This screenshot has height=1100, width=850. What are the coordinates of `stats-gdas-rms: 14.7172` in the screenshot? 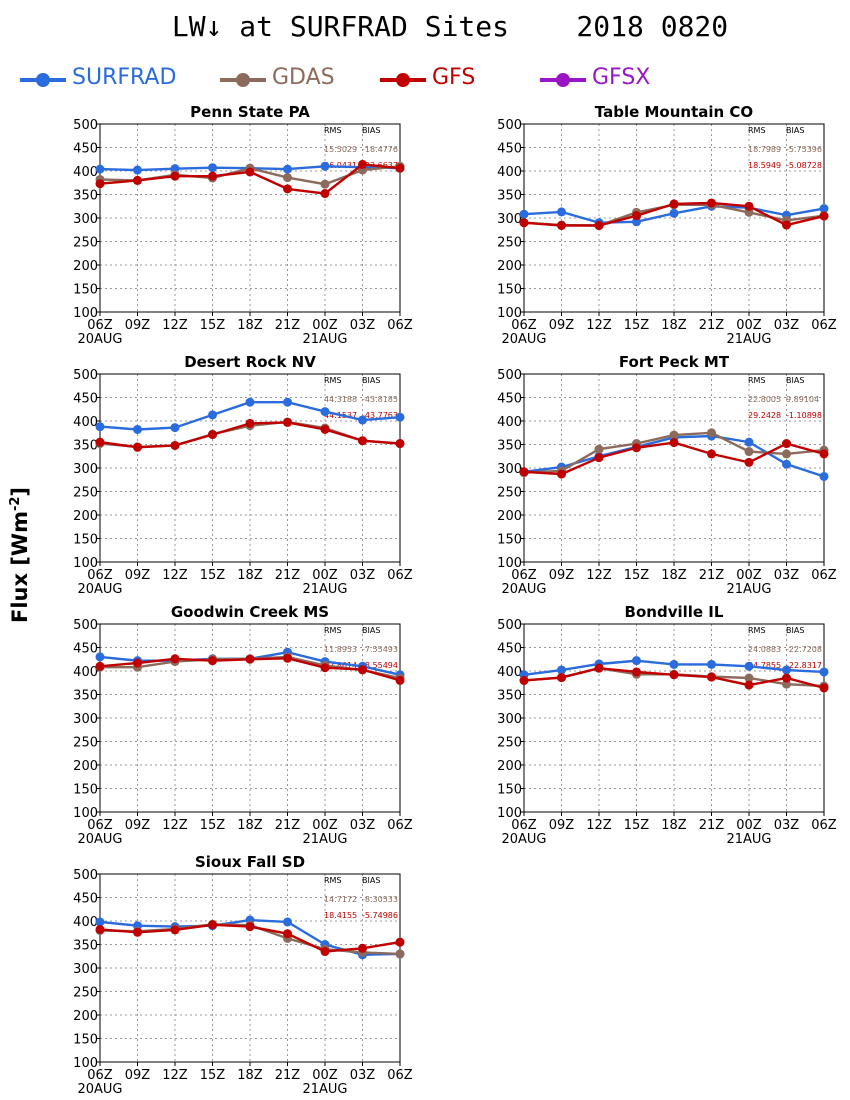 It's located at (340, 899).